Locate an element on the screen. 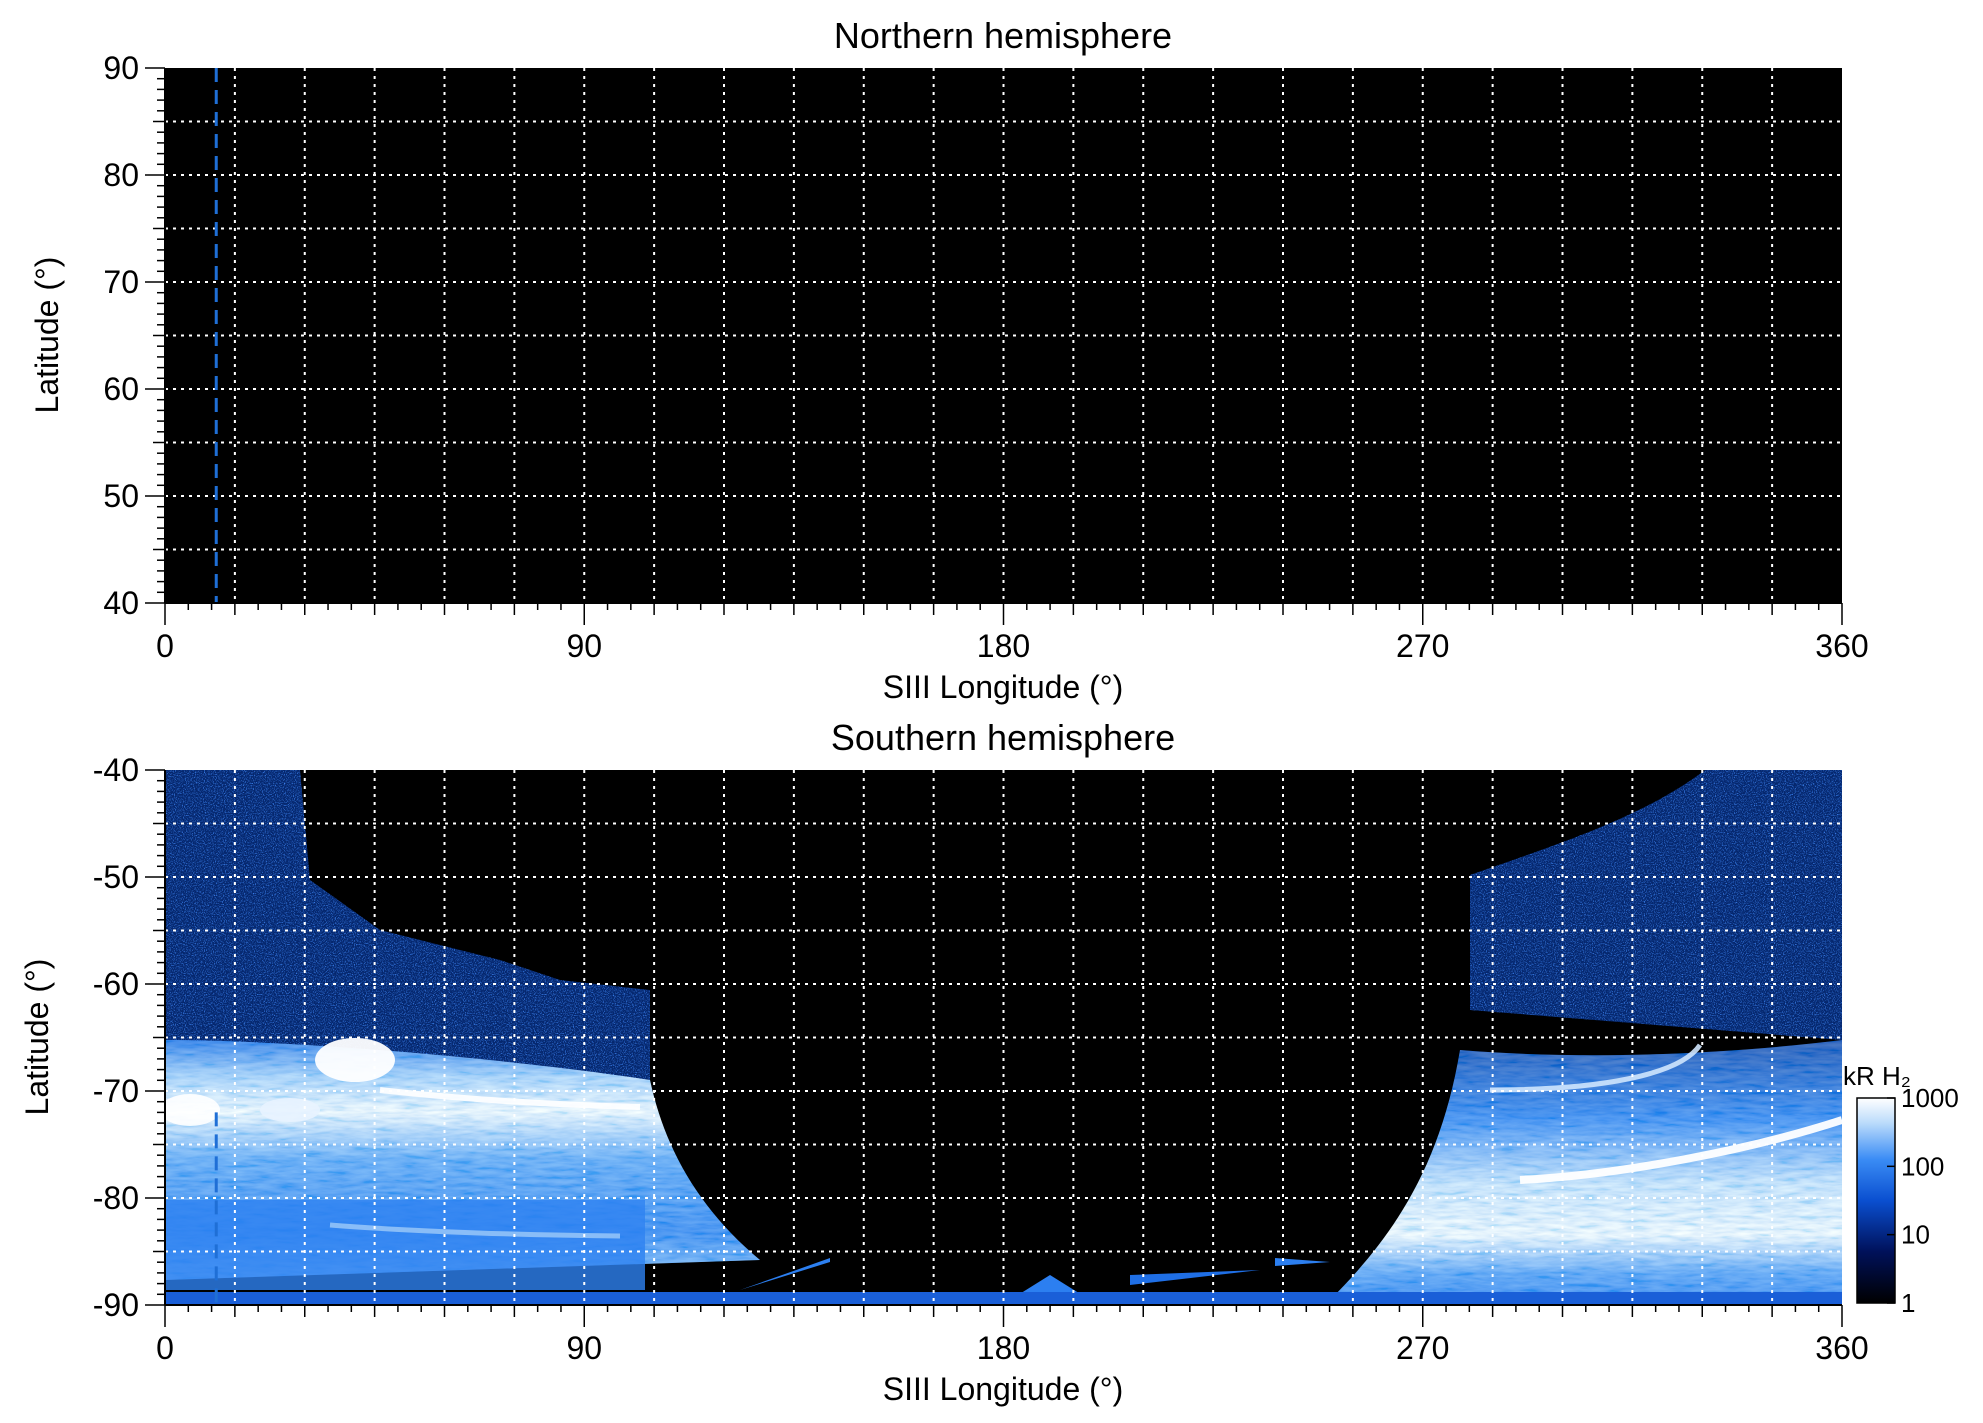 The height and width of the screenshot is (1423, 1983). emission-east-bright-arc is located at coordinates (1681, 1150).